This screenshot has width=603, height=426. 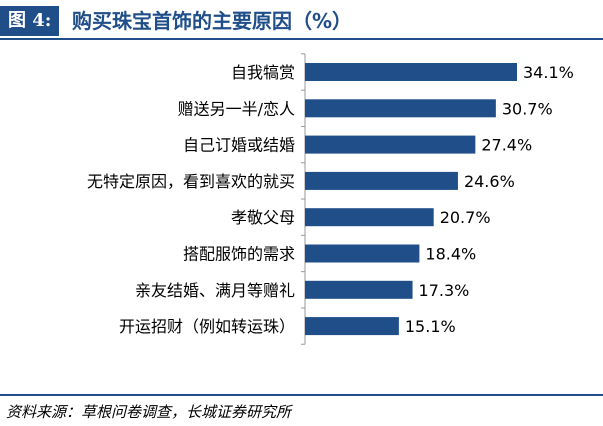 What do you see at coordinates (239, 145) in the screenshot?
I see `category-label: 自己订婚或结婚` at bounding box center [239, 145].